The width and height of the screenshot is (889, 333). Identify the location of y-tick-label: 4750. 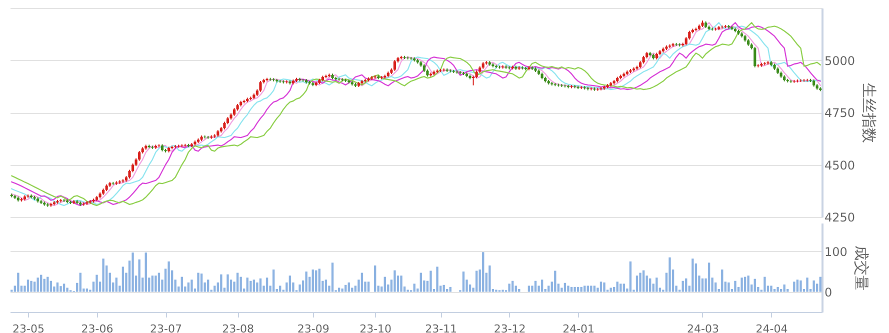
(840, 113).